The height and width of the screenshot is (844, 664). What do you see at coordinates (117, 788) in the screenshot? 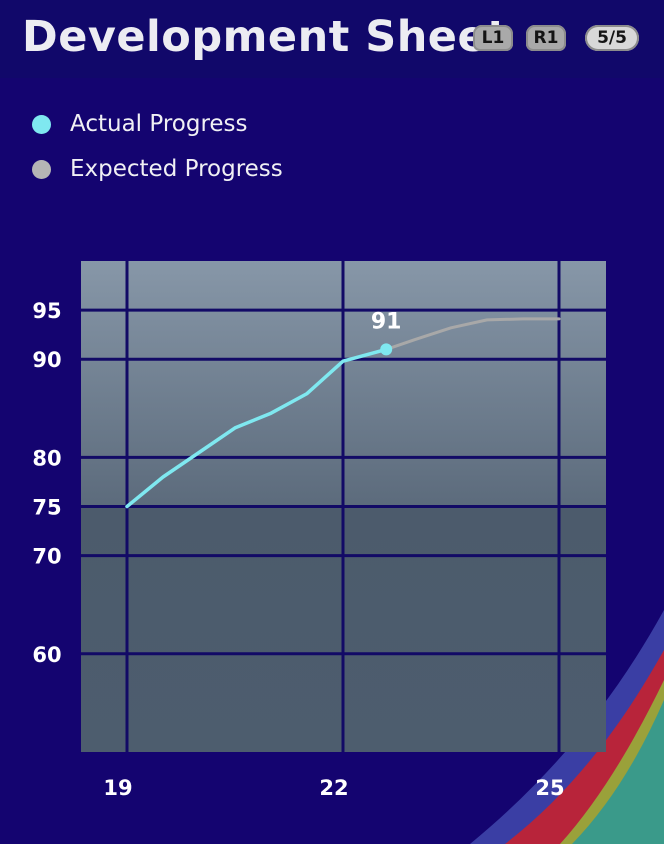
I see `x-tick-label: 19` at bounding box center [117, 788].